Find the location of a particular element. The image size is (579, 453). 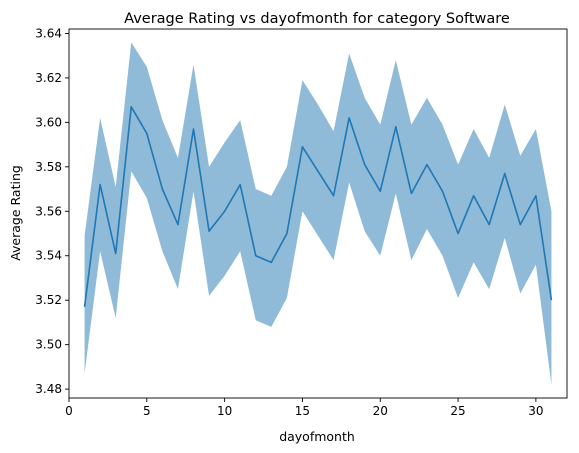

x-tick-label: 20 is located at coordinates (380, 411).